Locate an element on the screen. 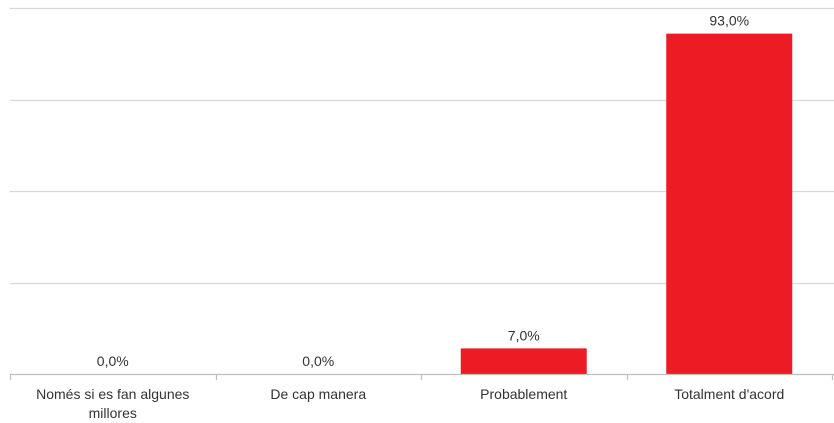 This screenshot has width=834, height=423. x-tick-label-line: De cap manera is located at coordinates (318, 394).